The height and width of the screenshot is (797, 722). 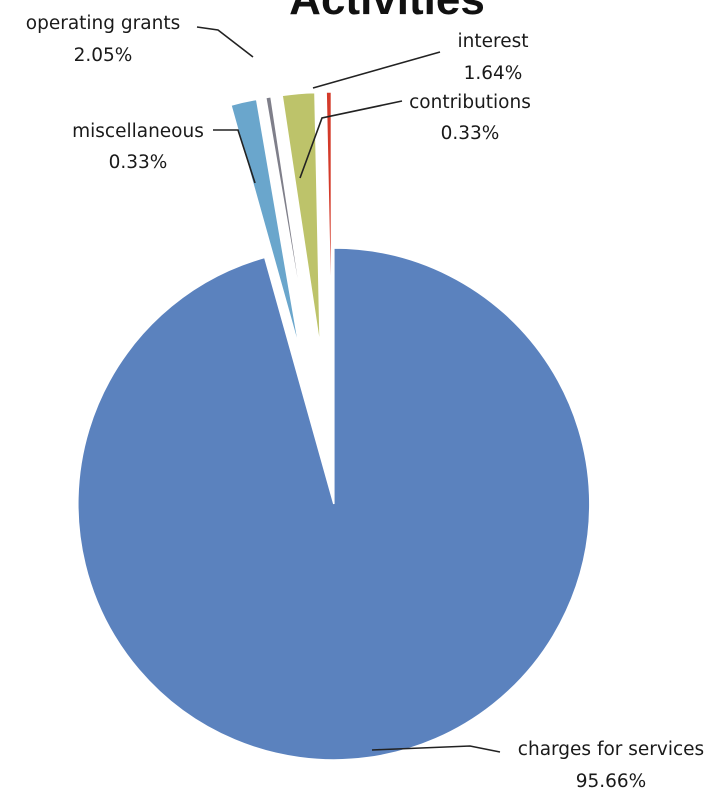 What do you see at coordinates (436, 749) in the screenshot?
I see `leader-line-charges-for-services` at bounding box center [436, 749].